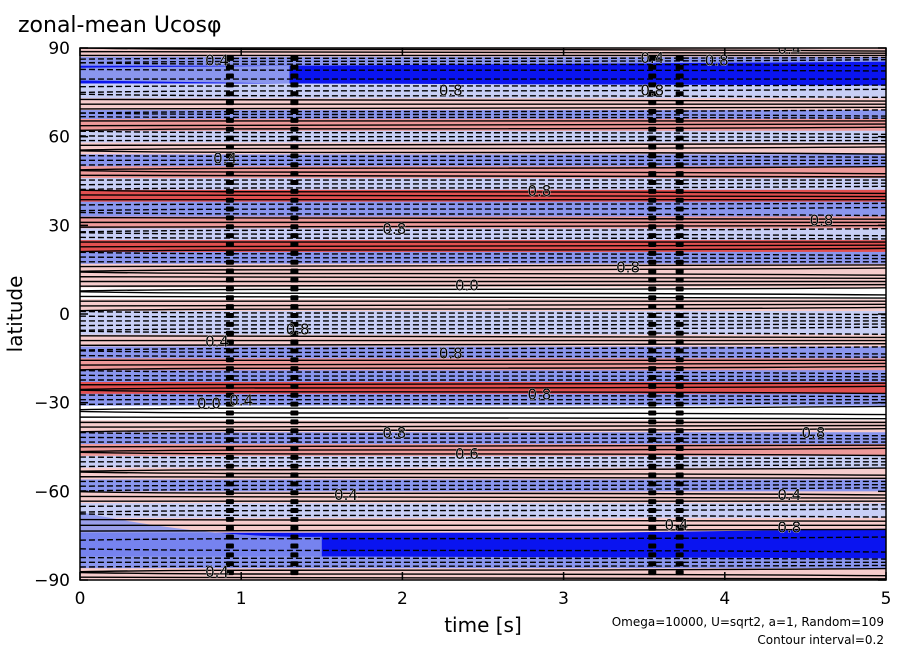 This screenshot has height=654, width=904. I want to click on y-tick-label: 90, so click(59, 49).